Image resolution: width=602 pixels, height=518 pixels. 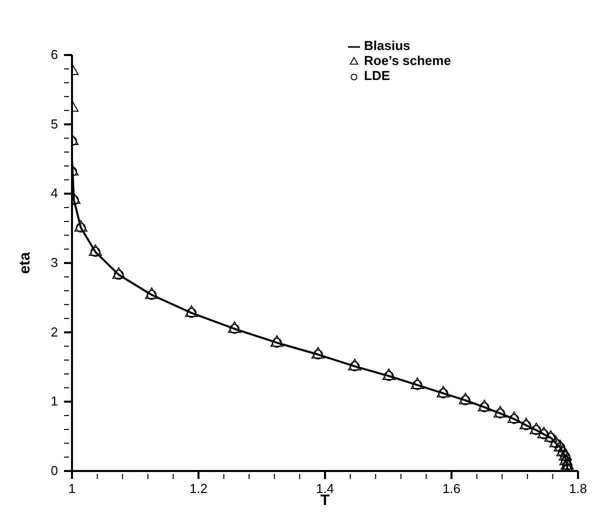 What do you see at coordinates (54, 262) in the screenshot?
I see `y-tick-label: 3` at bounding box center [54, 262].